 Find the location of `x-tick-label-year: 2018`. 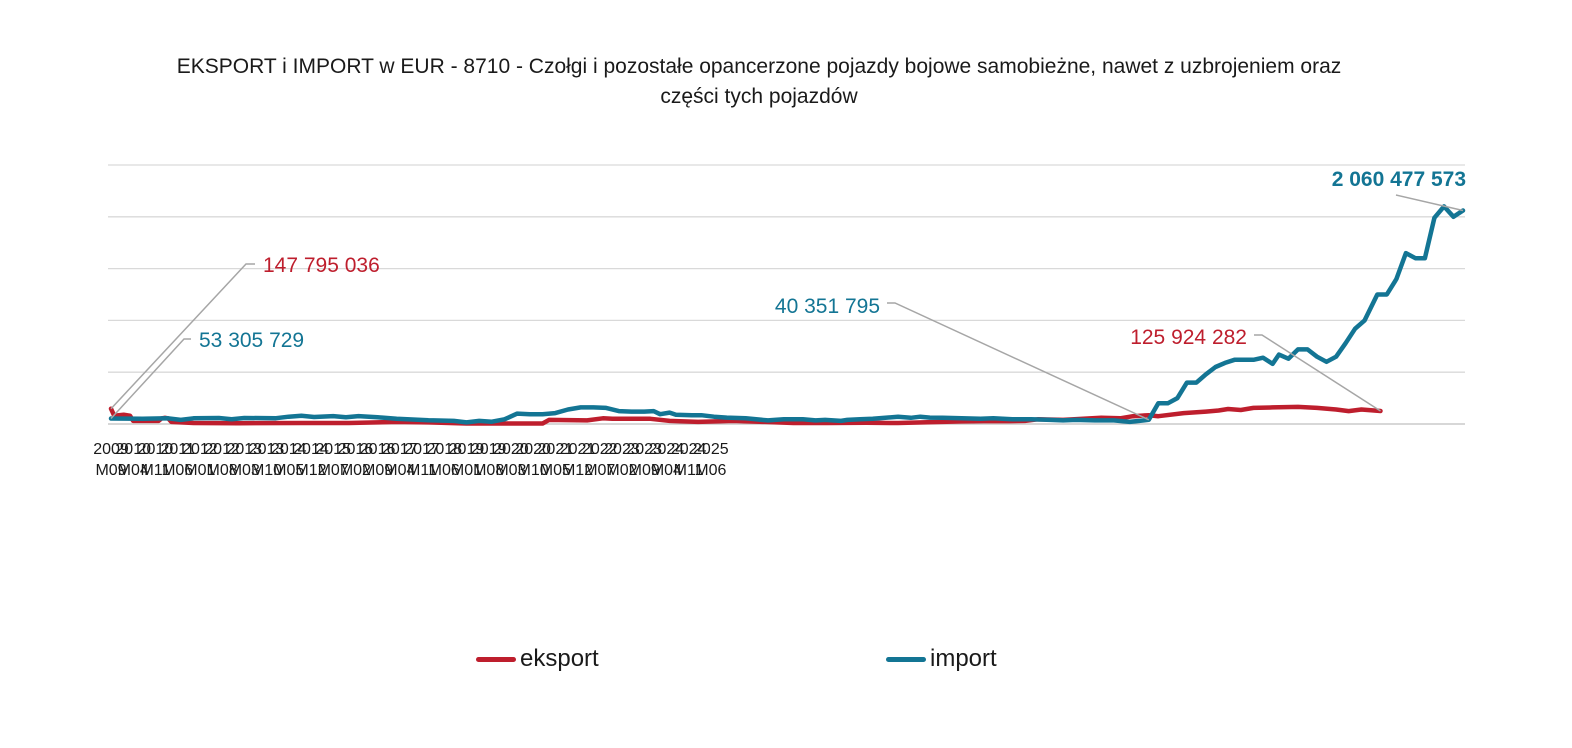

x-tick-label-year: 2018 is located at coordinates (444, 449).